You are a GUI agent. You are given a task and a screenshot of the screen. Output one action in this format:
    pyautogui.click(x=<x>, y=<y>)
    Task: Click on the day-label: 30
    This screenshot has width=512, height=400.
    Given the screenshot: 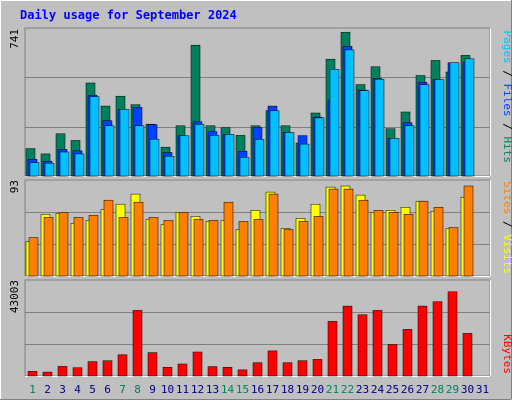 What is the action you would take?
    pyautogui.click(x=467, y=389)
    